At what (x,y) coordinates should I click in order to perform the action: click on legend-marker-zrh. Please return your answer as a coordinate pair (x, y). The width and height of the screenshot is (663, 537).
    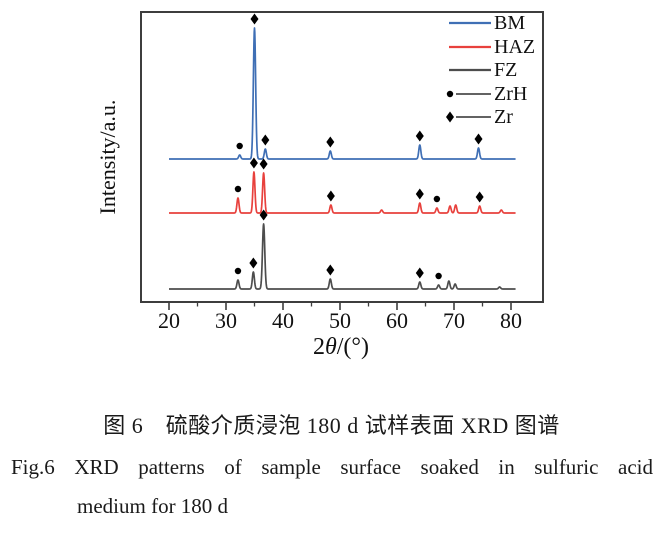
    Looking at the image, I should click on (450, 94).